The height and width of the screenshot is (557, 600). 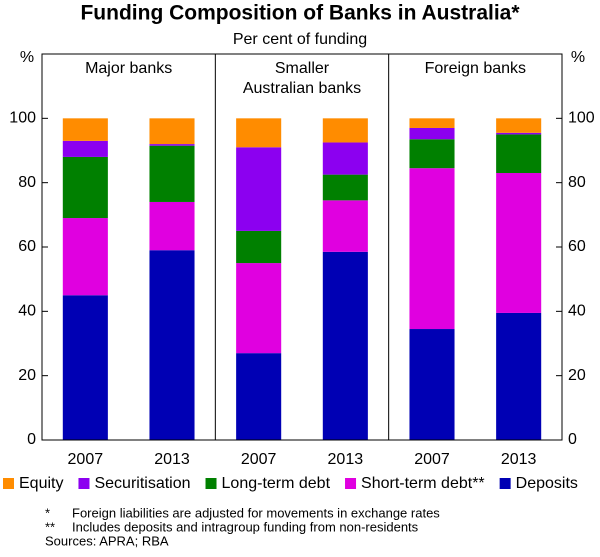 I want to click on panel-title: Smaller, so click(x=302, y=68).